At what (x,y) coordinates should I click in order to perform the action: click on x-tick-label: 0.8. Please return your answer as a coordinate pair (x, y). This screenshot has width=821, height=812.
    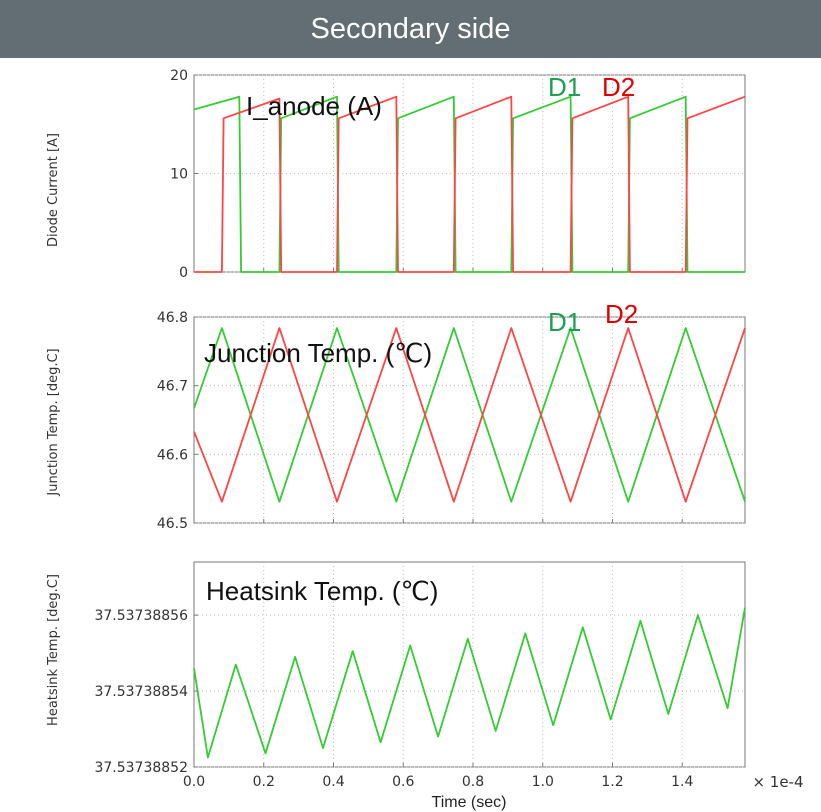
    Looking at the image, I should click on (473, 782).